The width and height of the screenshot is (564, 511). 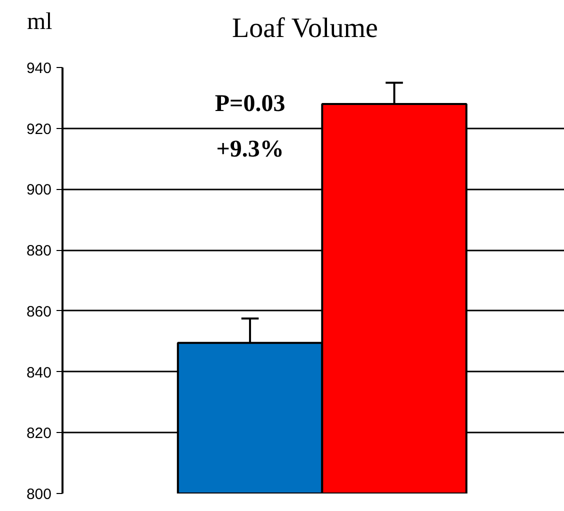 What do you see at coordinates (39, 311) in the screenshot?
I see `y-tick-label: 860` at bounding box center [39, 311].